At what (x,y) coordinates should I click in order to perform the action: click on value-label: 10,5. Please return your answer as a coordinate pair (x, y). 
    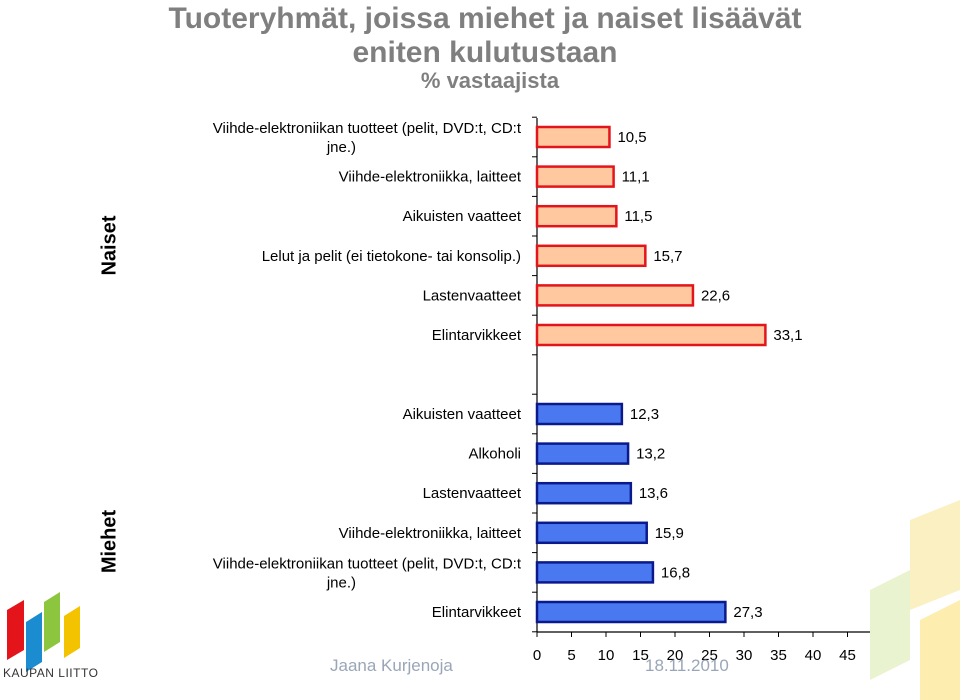
    Looking at the image, I should click on (631, 137).